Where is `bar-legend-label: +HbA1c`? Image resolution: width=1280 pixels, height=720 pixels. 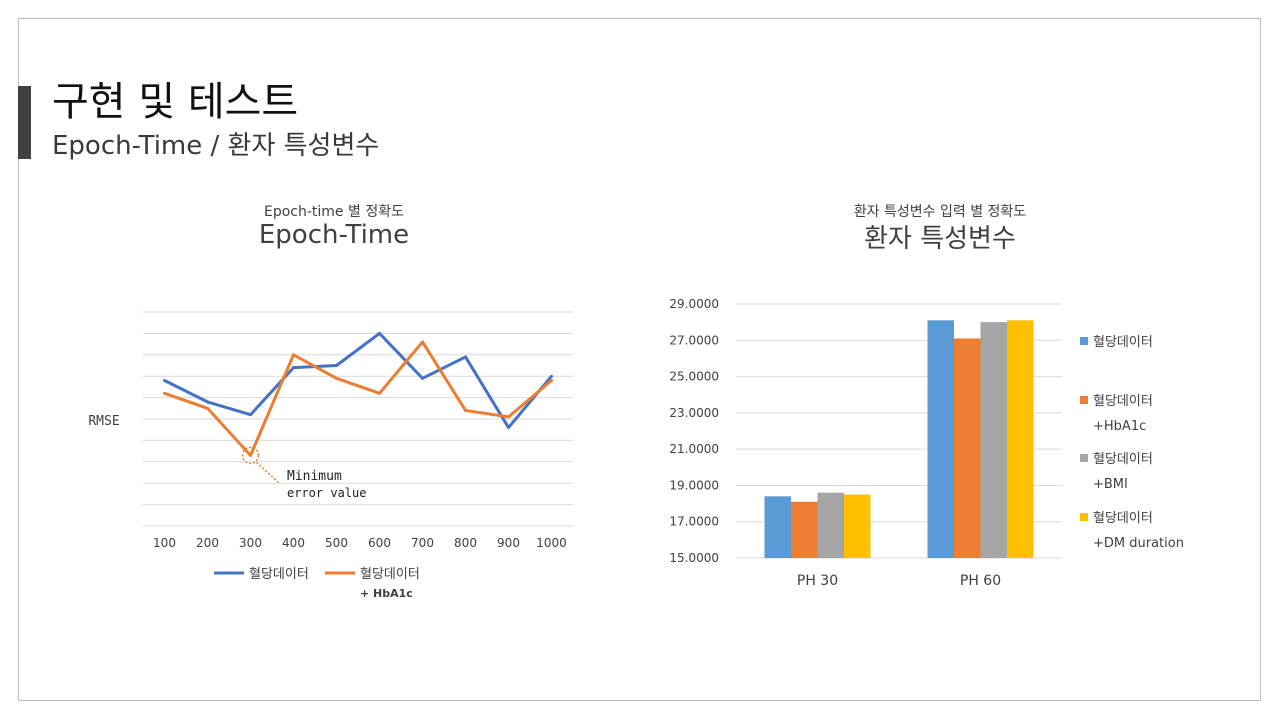
bar-legend-label: +HbA1c is located at coordinates (1119, 426).